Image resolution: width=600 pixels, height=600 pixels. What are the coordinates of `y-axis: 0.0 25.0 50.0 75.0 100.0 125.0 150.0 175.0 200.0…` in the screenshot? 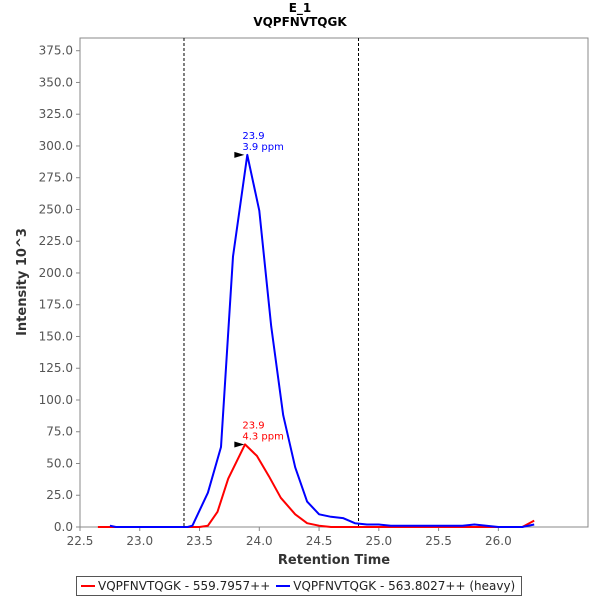 It's located at (59, 289).